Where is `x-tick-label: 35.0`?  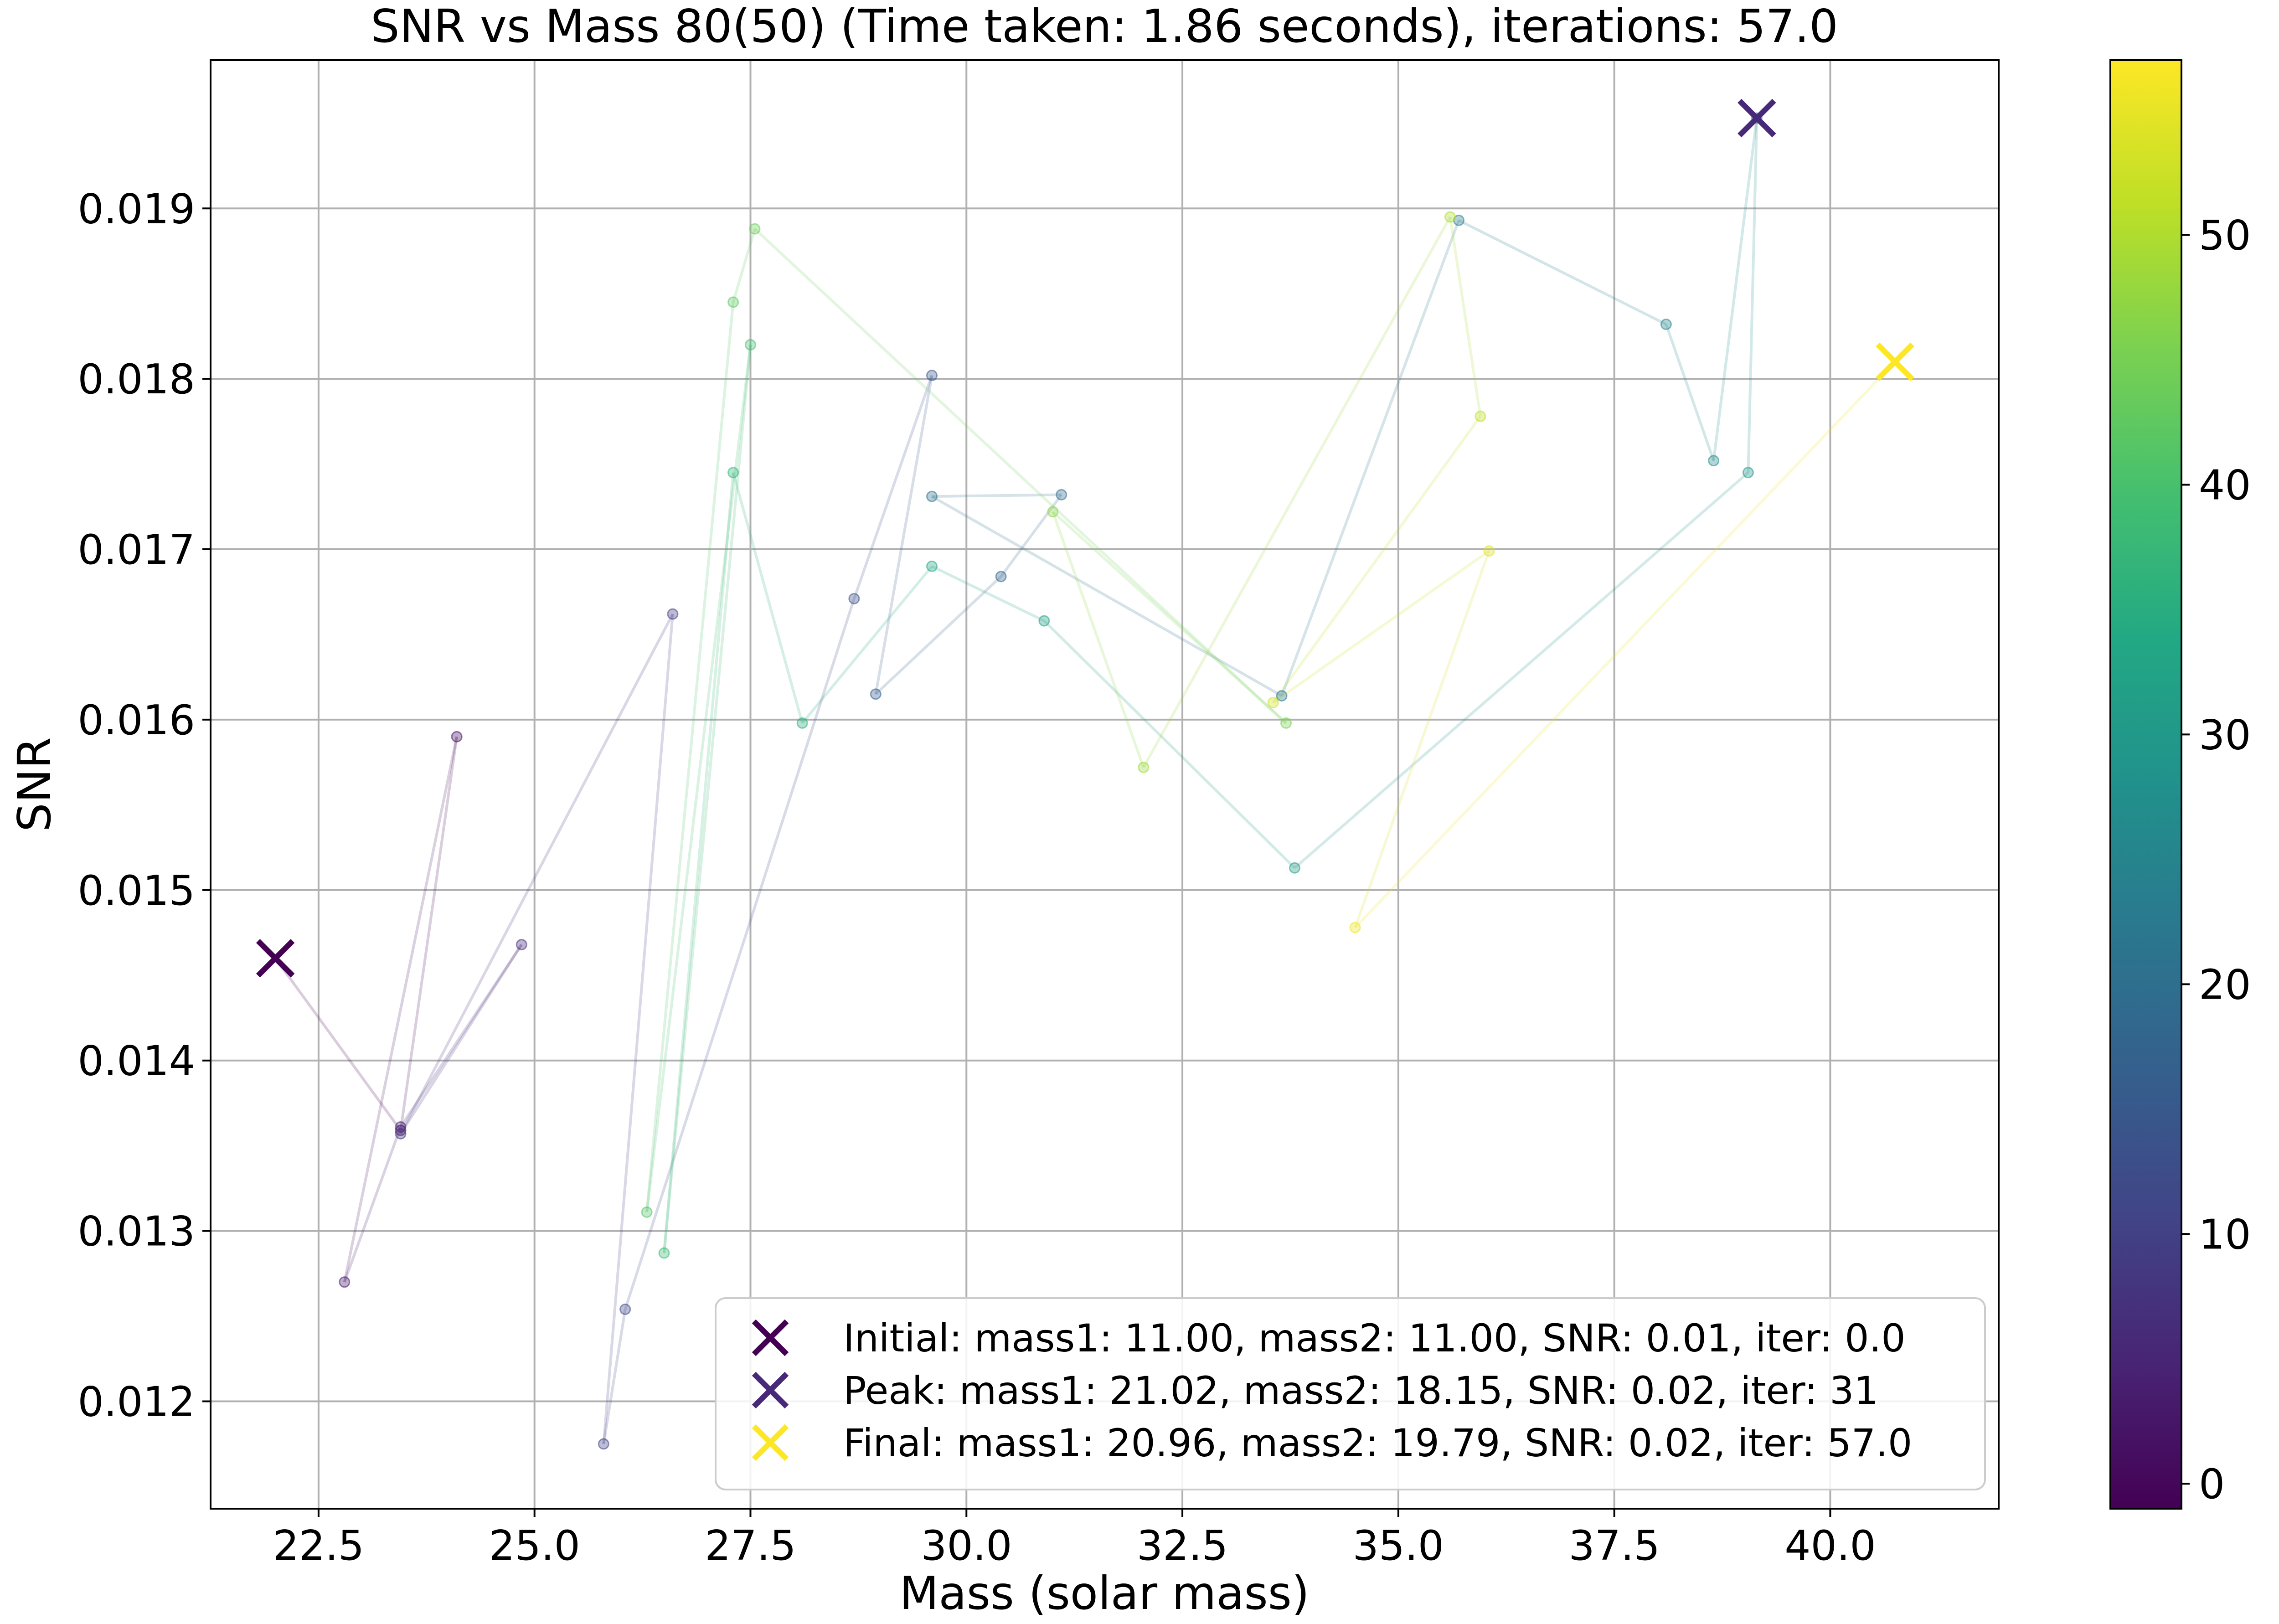 x-tick-label: 35.0 is located at coordinates (1398, 1546).